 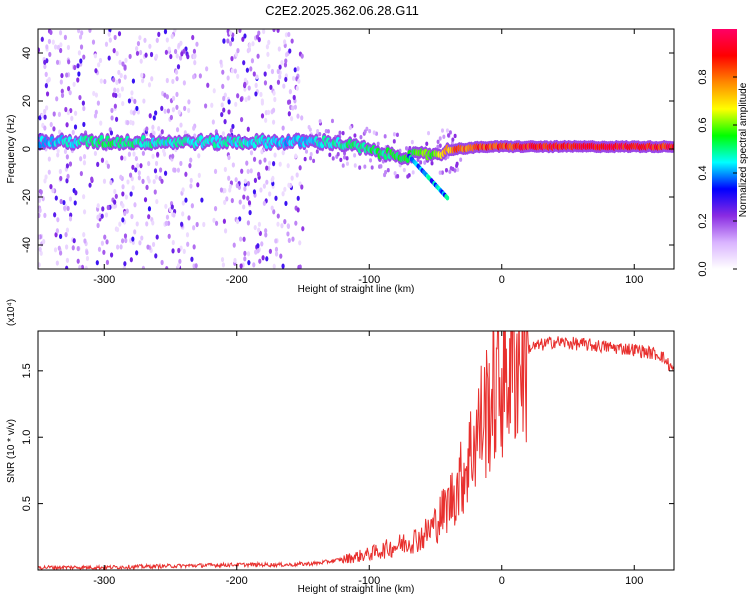 What do you see at coordinates (447, 198) in the screenshot?
I see `signal-branch` at bounding box center [447, 198].